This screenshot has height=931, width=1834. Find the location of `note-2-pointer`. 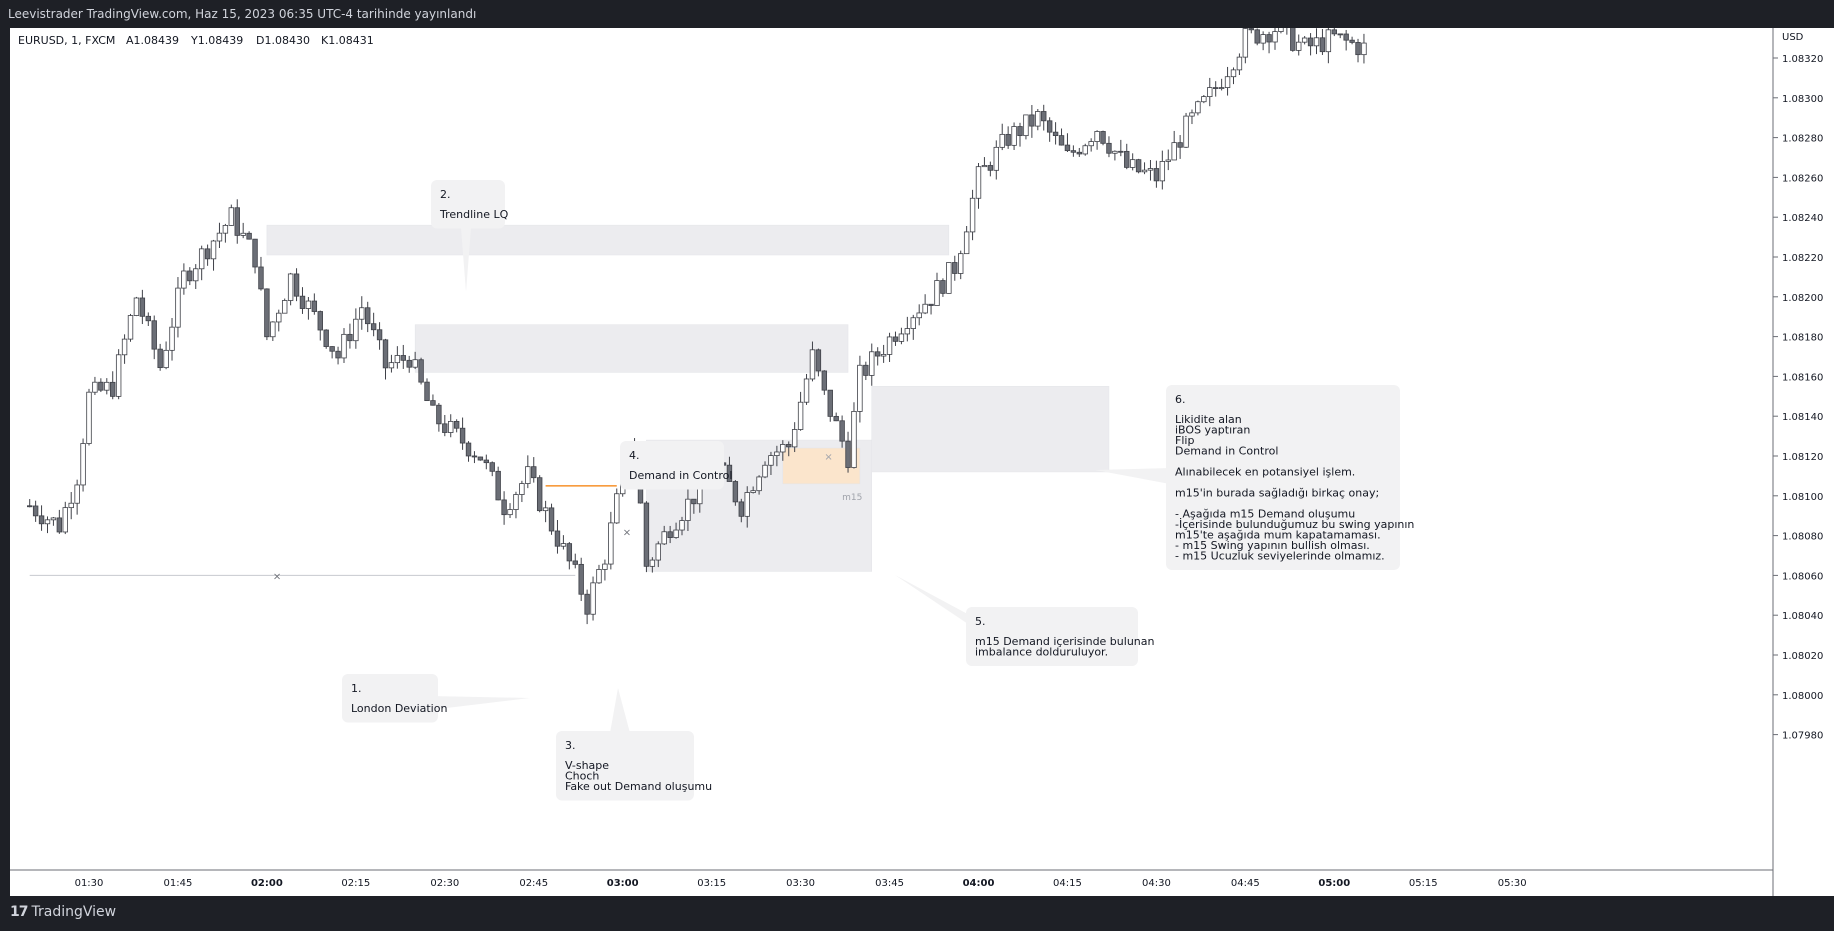

note-2-pointer is located at coordinates (466, 260).